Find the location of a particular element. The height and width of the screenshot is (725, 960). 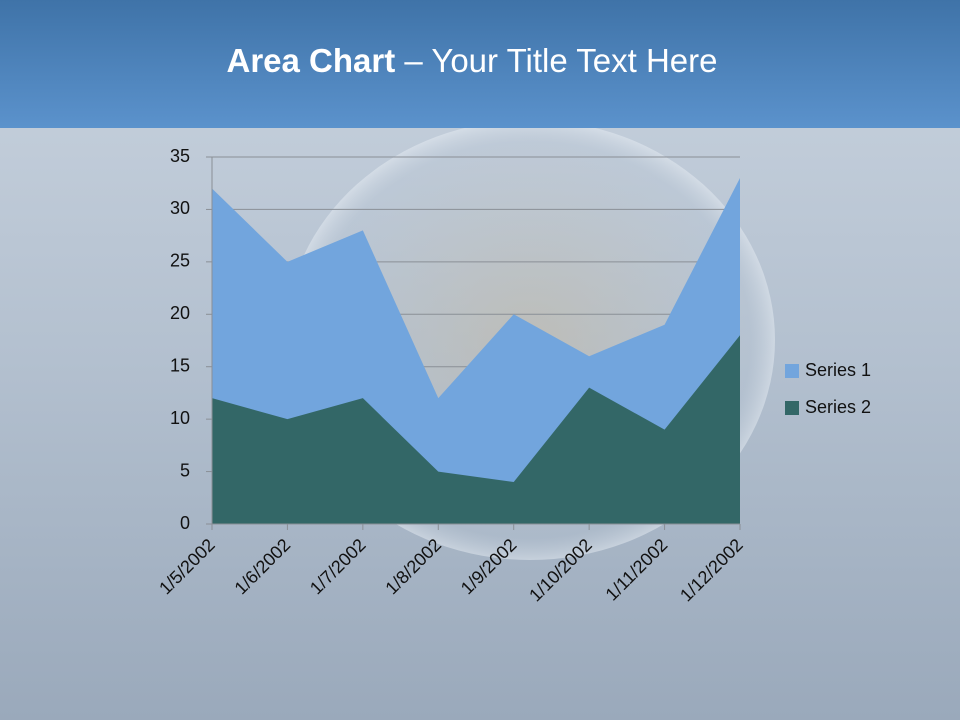

y-tick-label: 20 is located at coordinates (180, 313).